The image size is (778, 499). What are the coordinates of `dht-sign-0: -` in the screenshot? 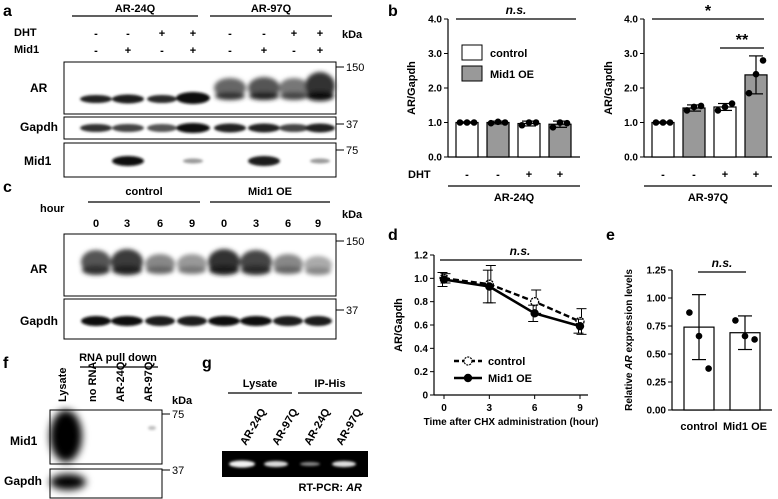 It's located at (96, 34).